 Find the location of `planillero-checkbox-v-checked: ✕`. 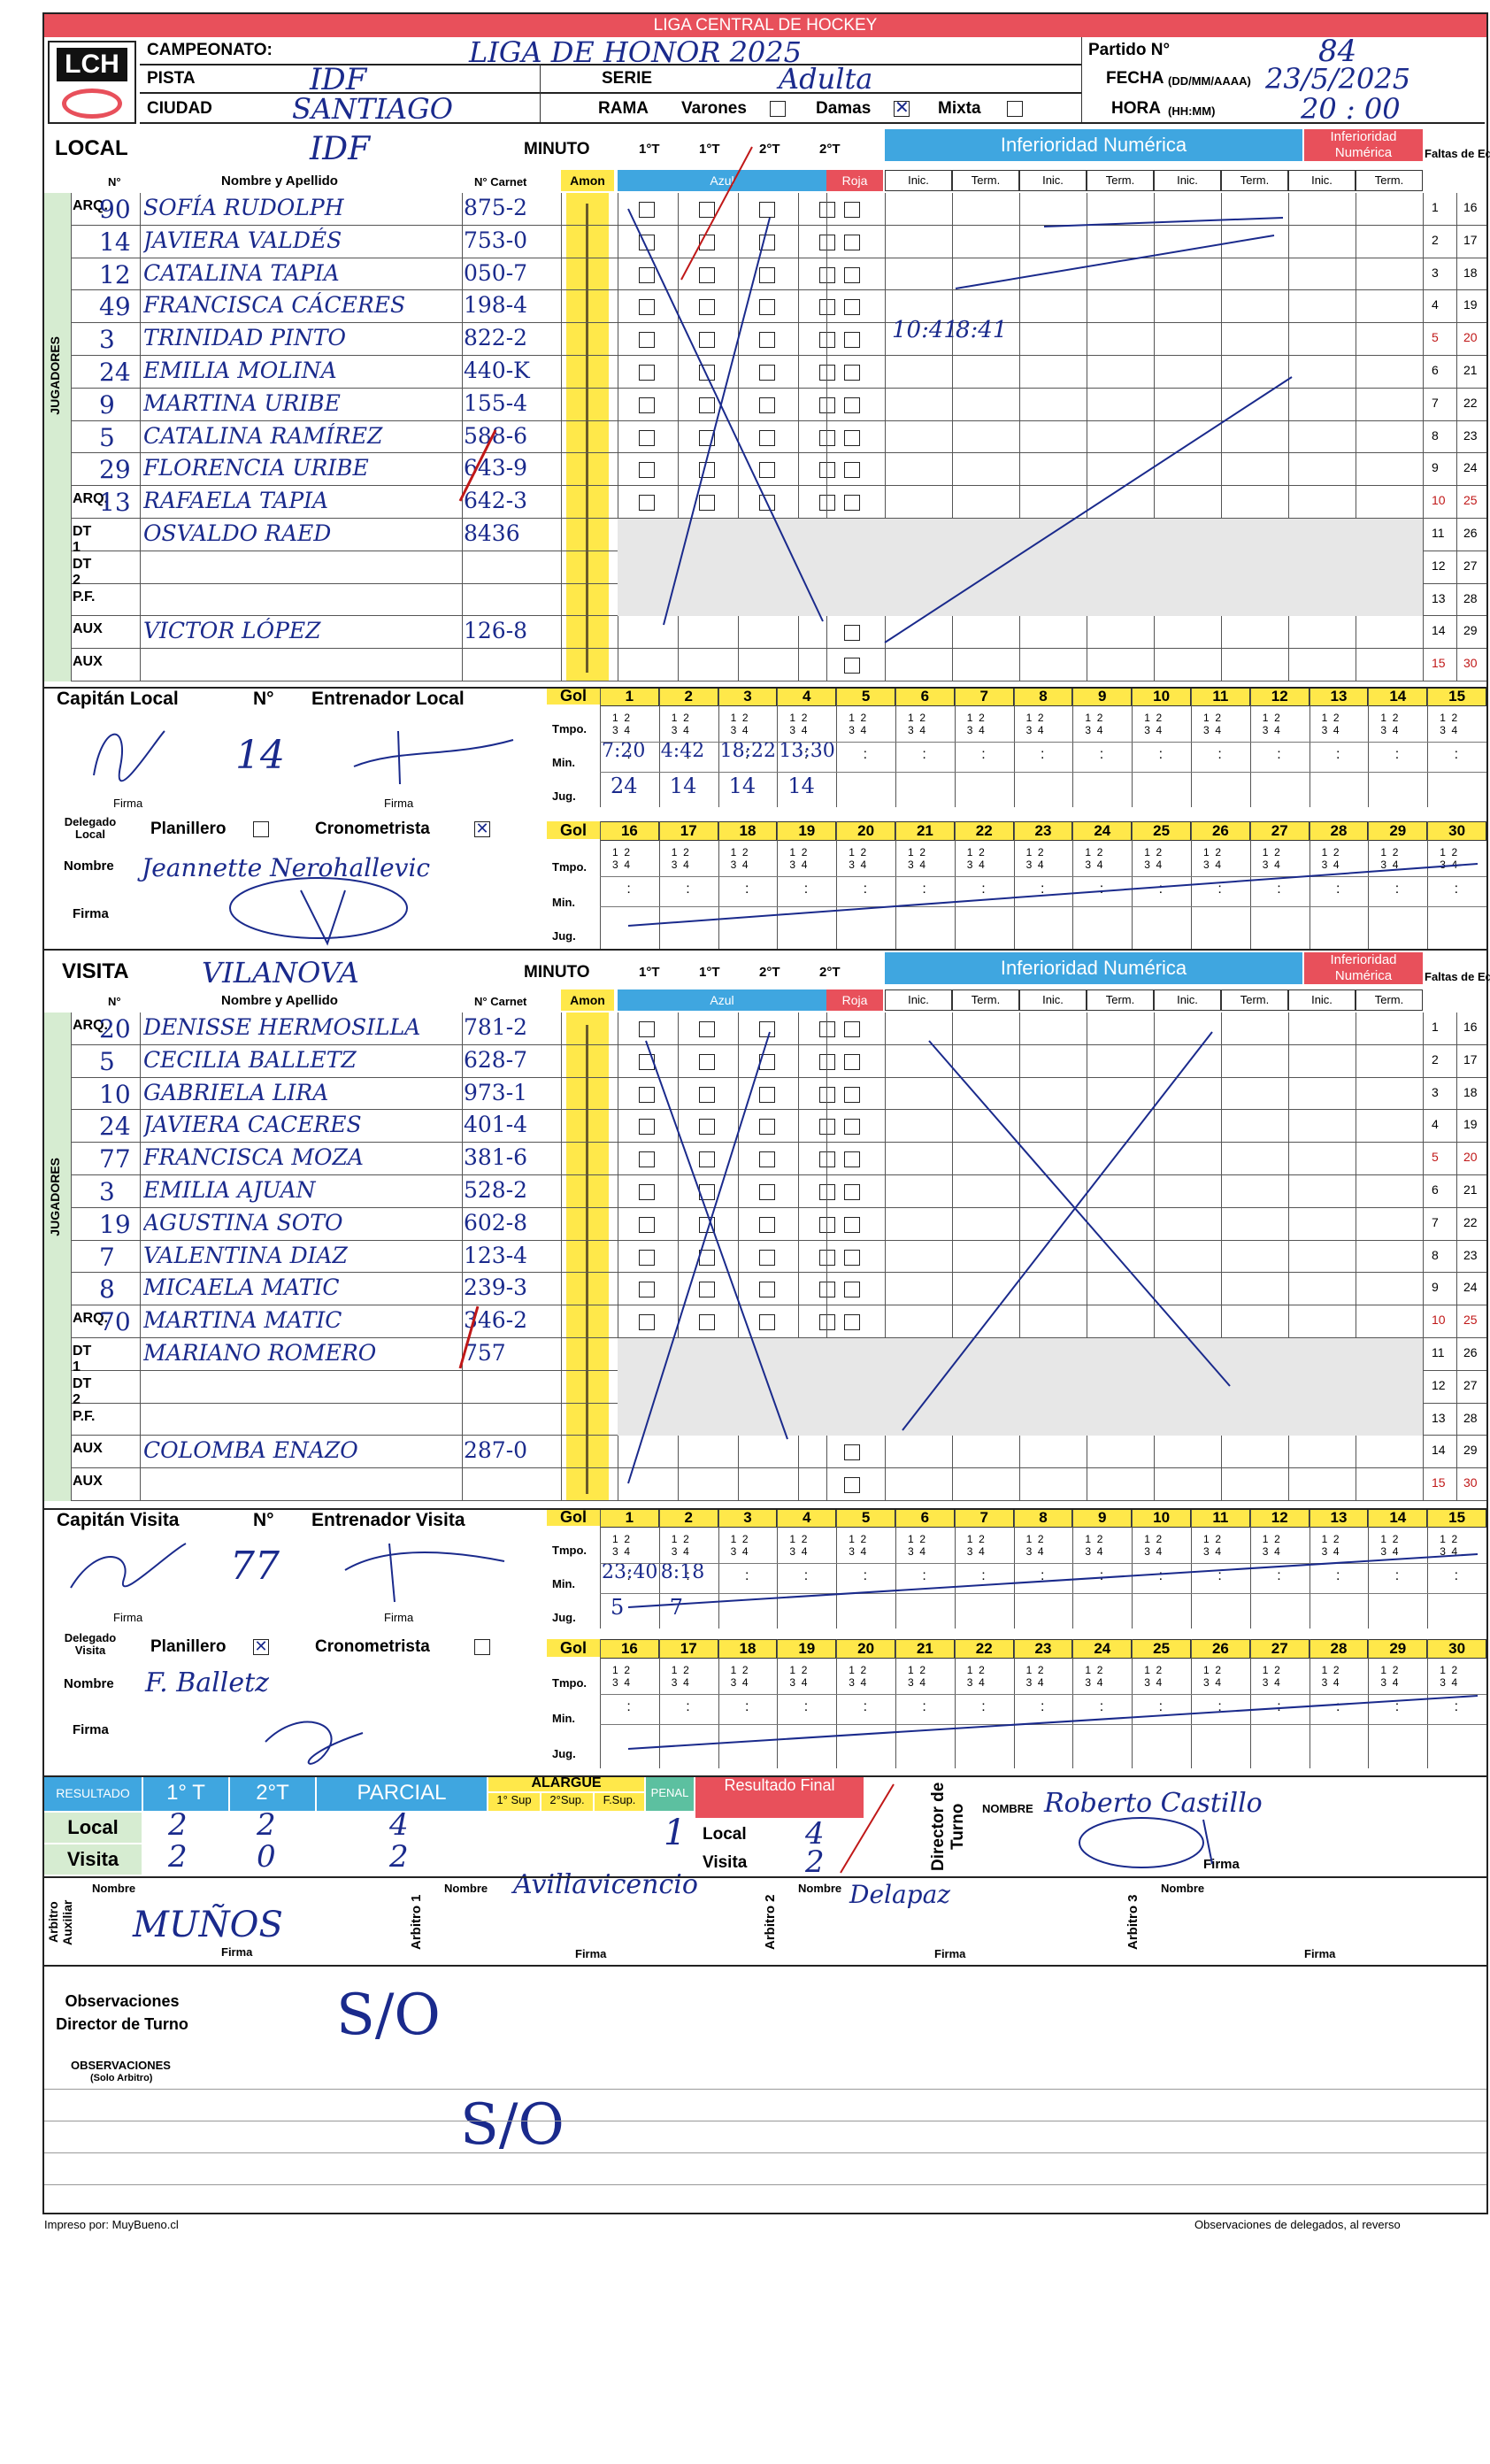

planillero-checkbox-v-checked: ✕ is located at coordinates (261, 1646).